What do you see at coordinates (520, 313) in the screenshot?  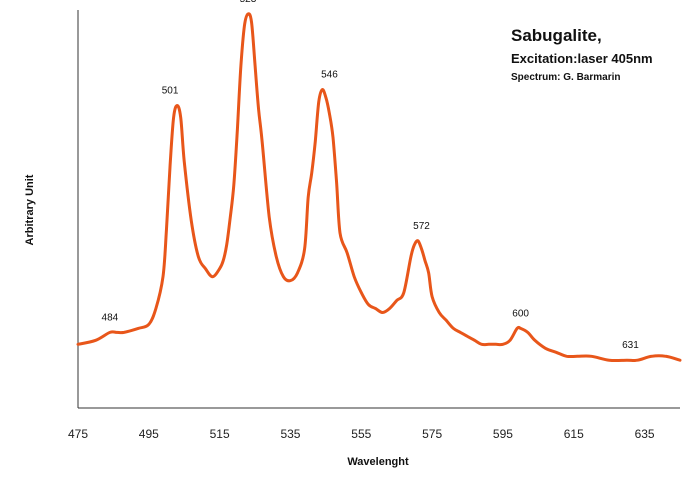 I see `peak-label: 600` at bounding box center [520, 313].